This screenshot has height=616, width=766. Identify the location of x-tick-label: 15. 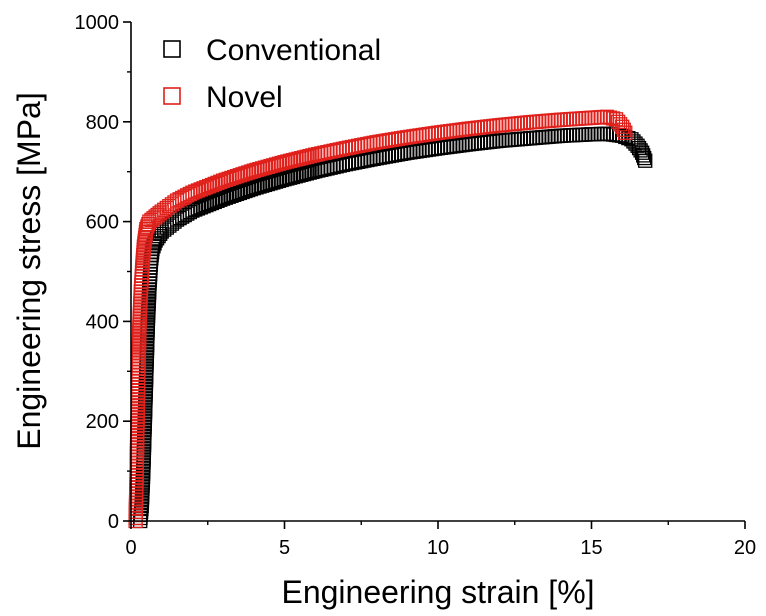
(591, 548).